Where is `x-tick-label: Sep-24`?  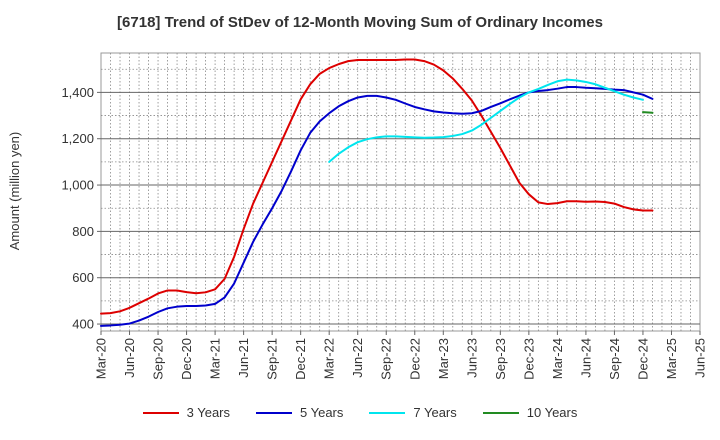
x-tick-label: Sep-24 is located at coordinates (614, 359).